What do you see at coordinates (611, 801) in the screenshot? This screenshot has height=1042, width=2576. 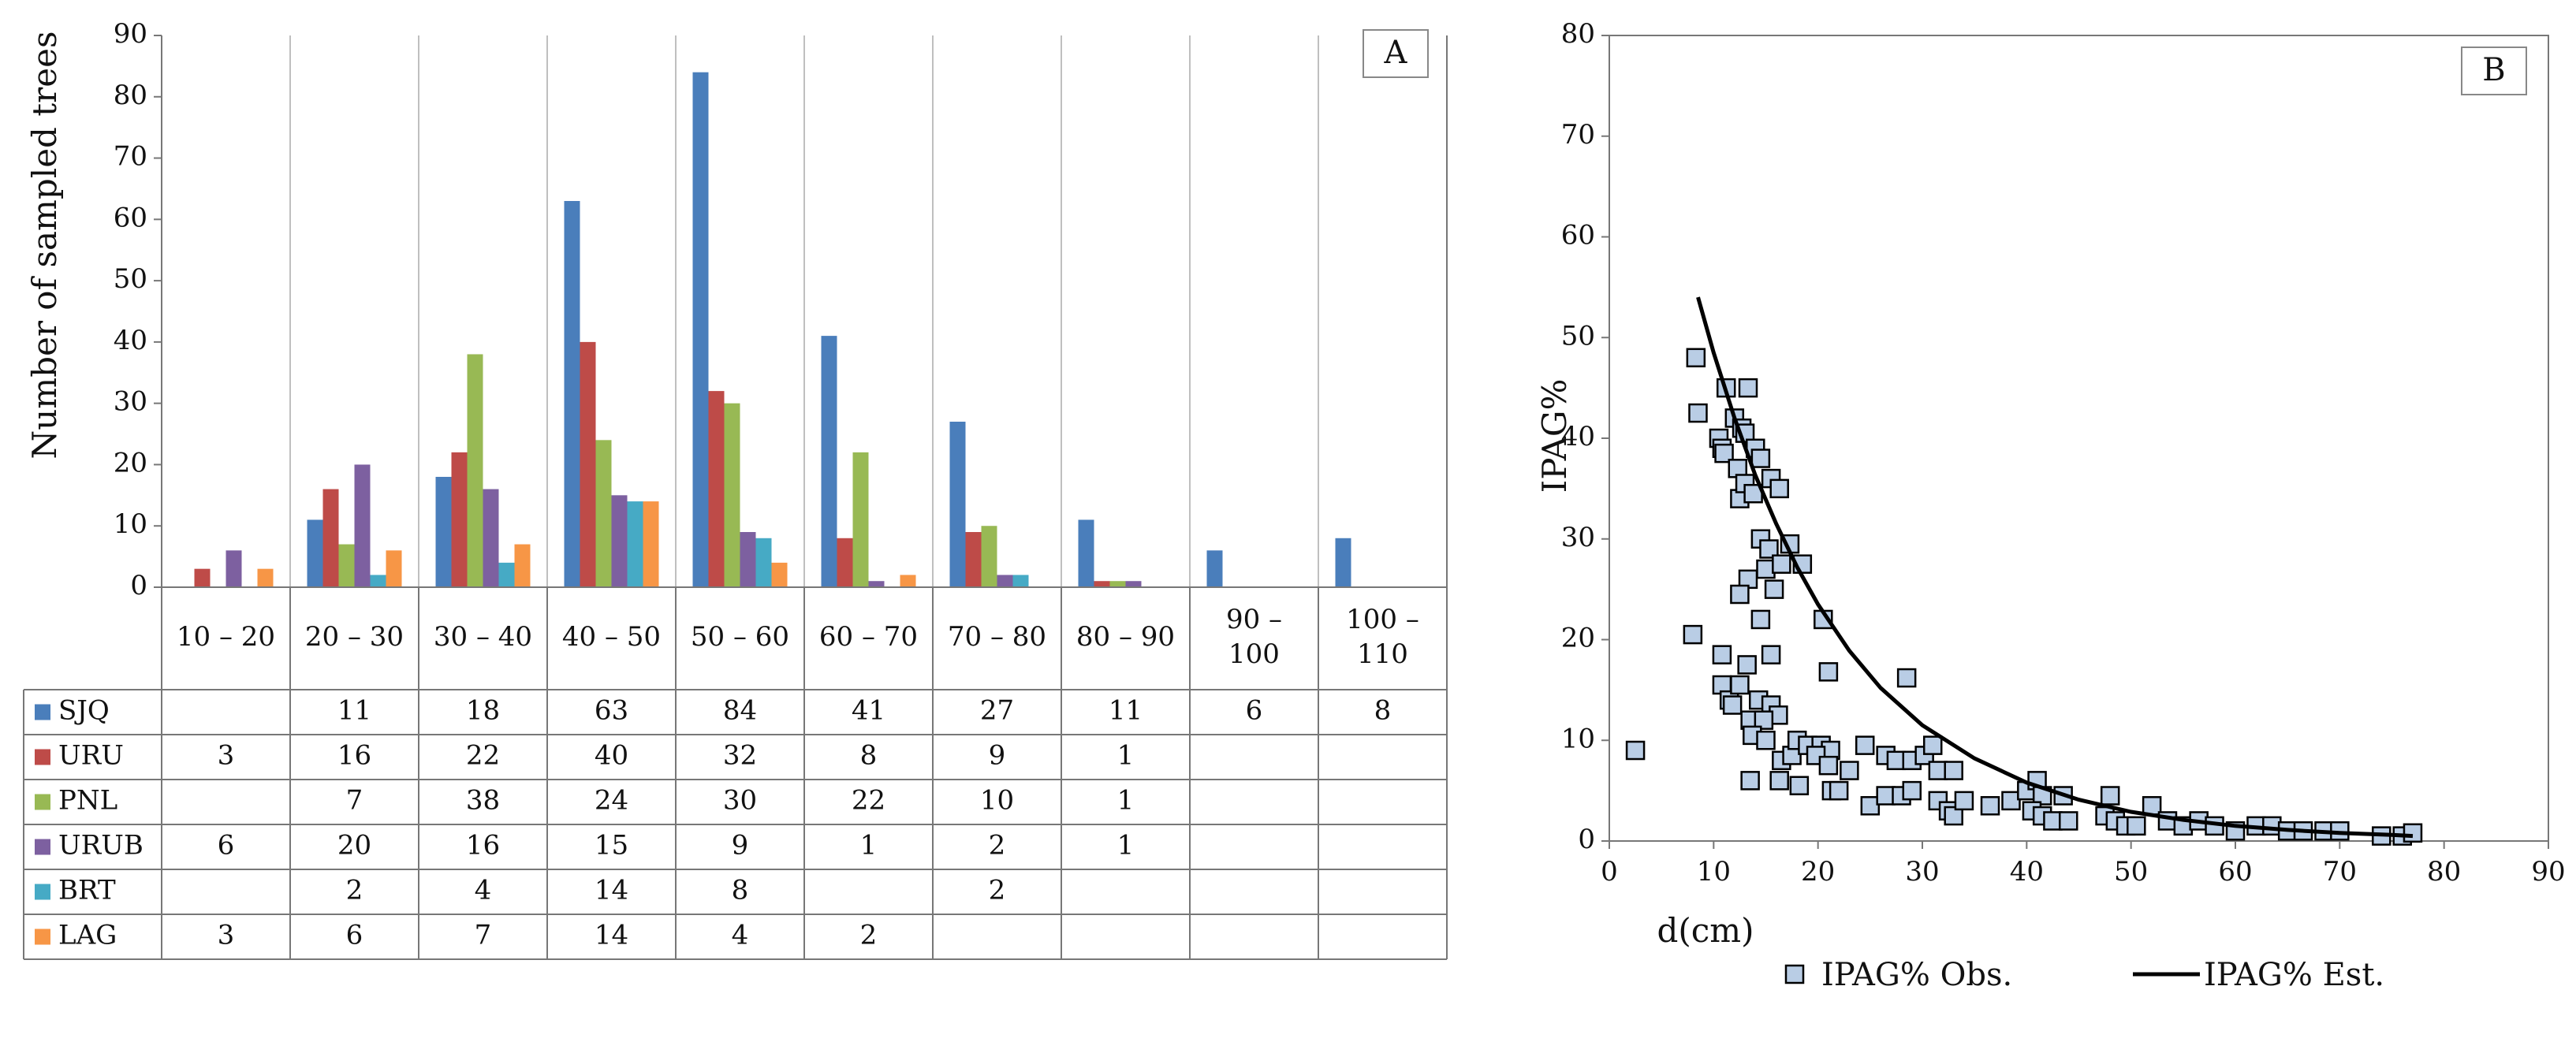 I see `table-value: 24` at bounding box center [611, 801].